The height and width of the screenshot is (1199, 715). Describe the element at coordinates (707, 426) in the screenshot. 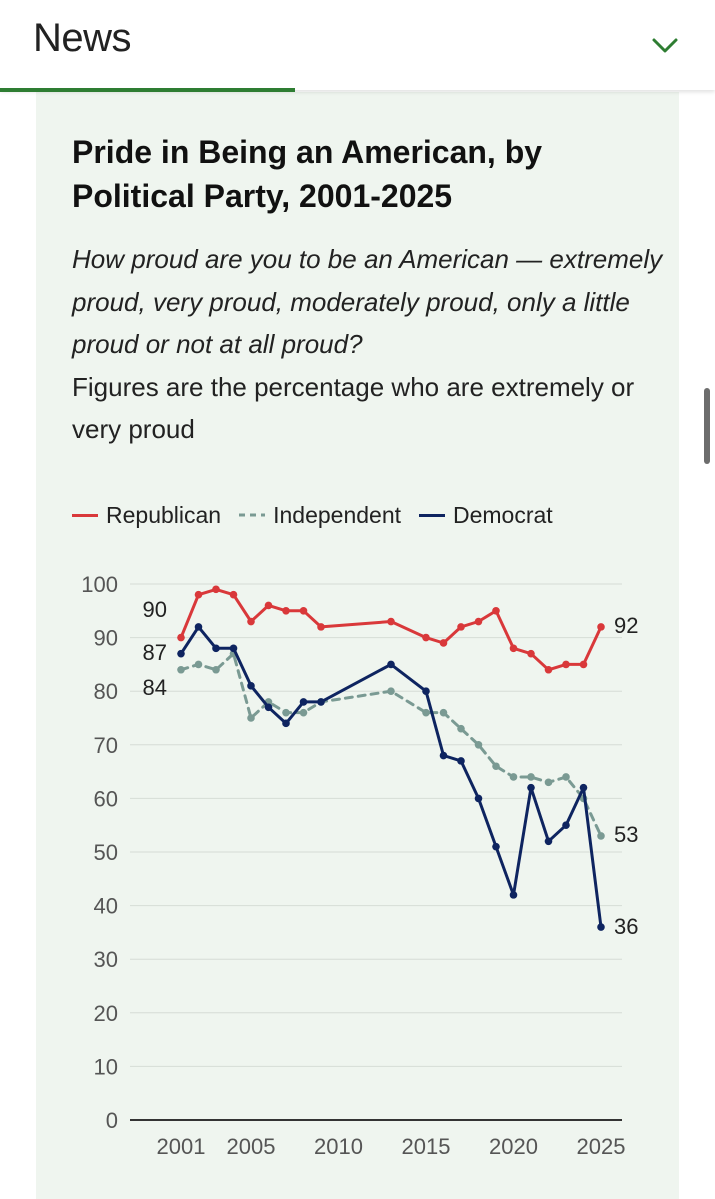

I see `scrollbar-thumb` at that location.